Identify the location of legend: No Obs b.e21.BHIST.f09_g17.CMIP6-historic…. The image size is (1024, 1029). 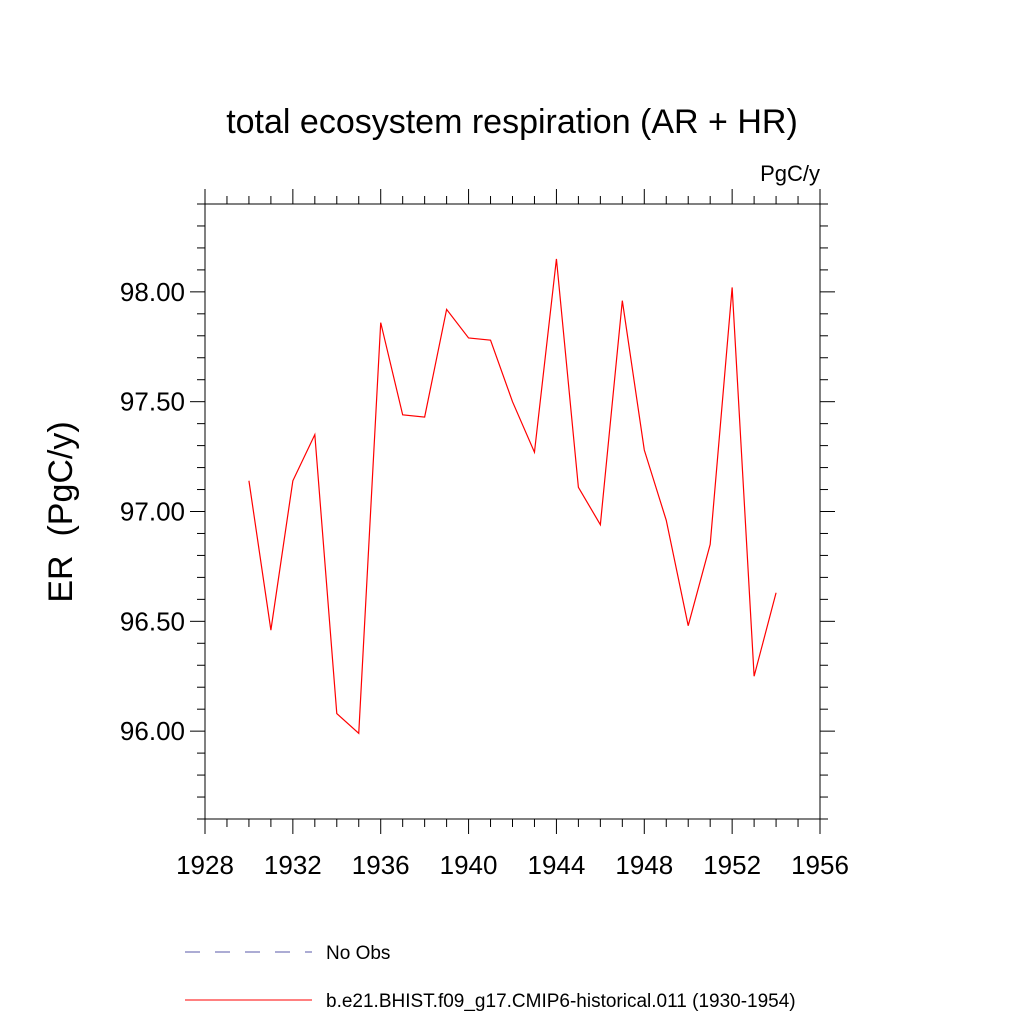
(490, 977).